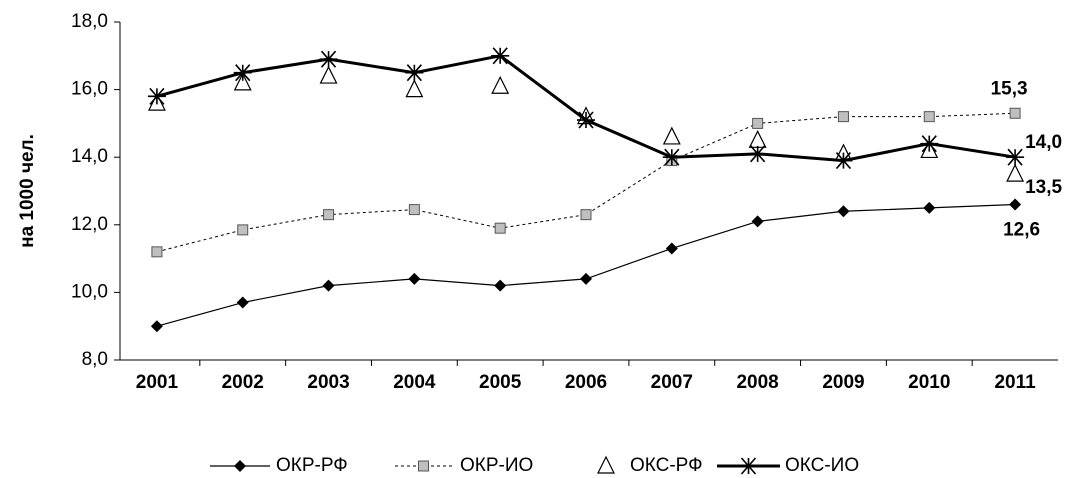 The height and width of the screenshot is (478, 1074). Describe the element at coordinates (672, 382) in the screenshot. I see `x-tick-label: 2007` at that location.